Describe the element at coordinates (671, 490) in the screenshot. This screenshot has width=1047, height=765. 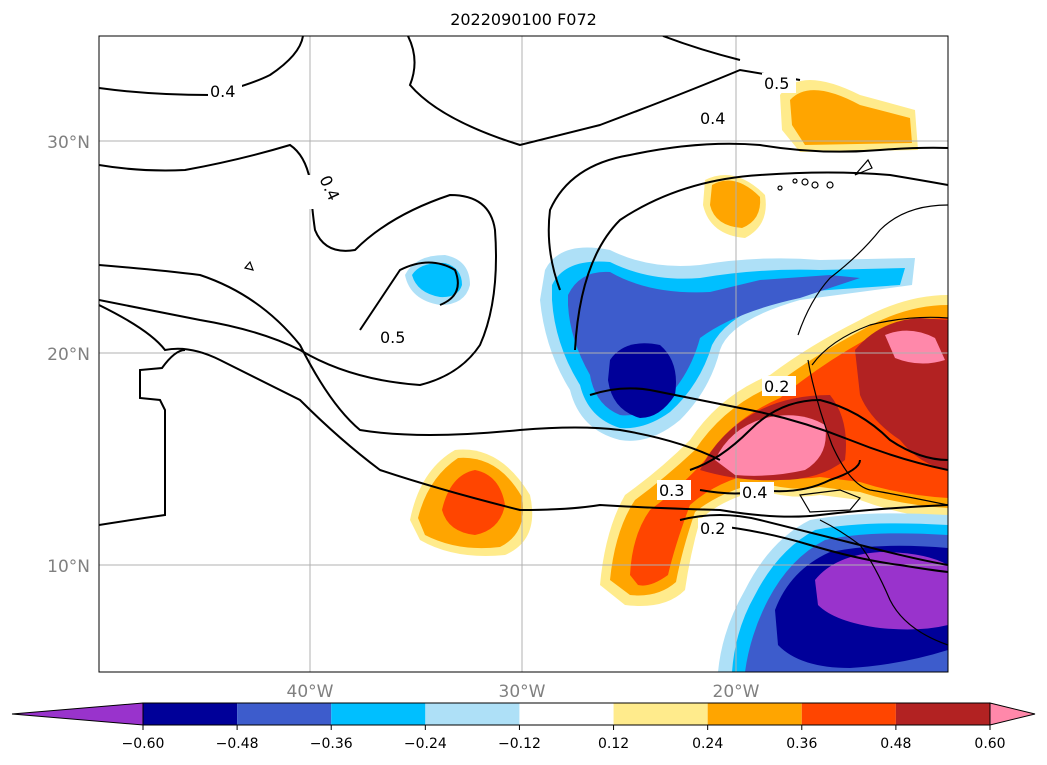
I see `contour-label: 0.3` at that location.